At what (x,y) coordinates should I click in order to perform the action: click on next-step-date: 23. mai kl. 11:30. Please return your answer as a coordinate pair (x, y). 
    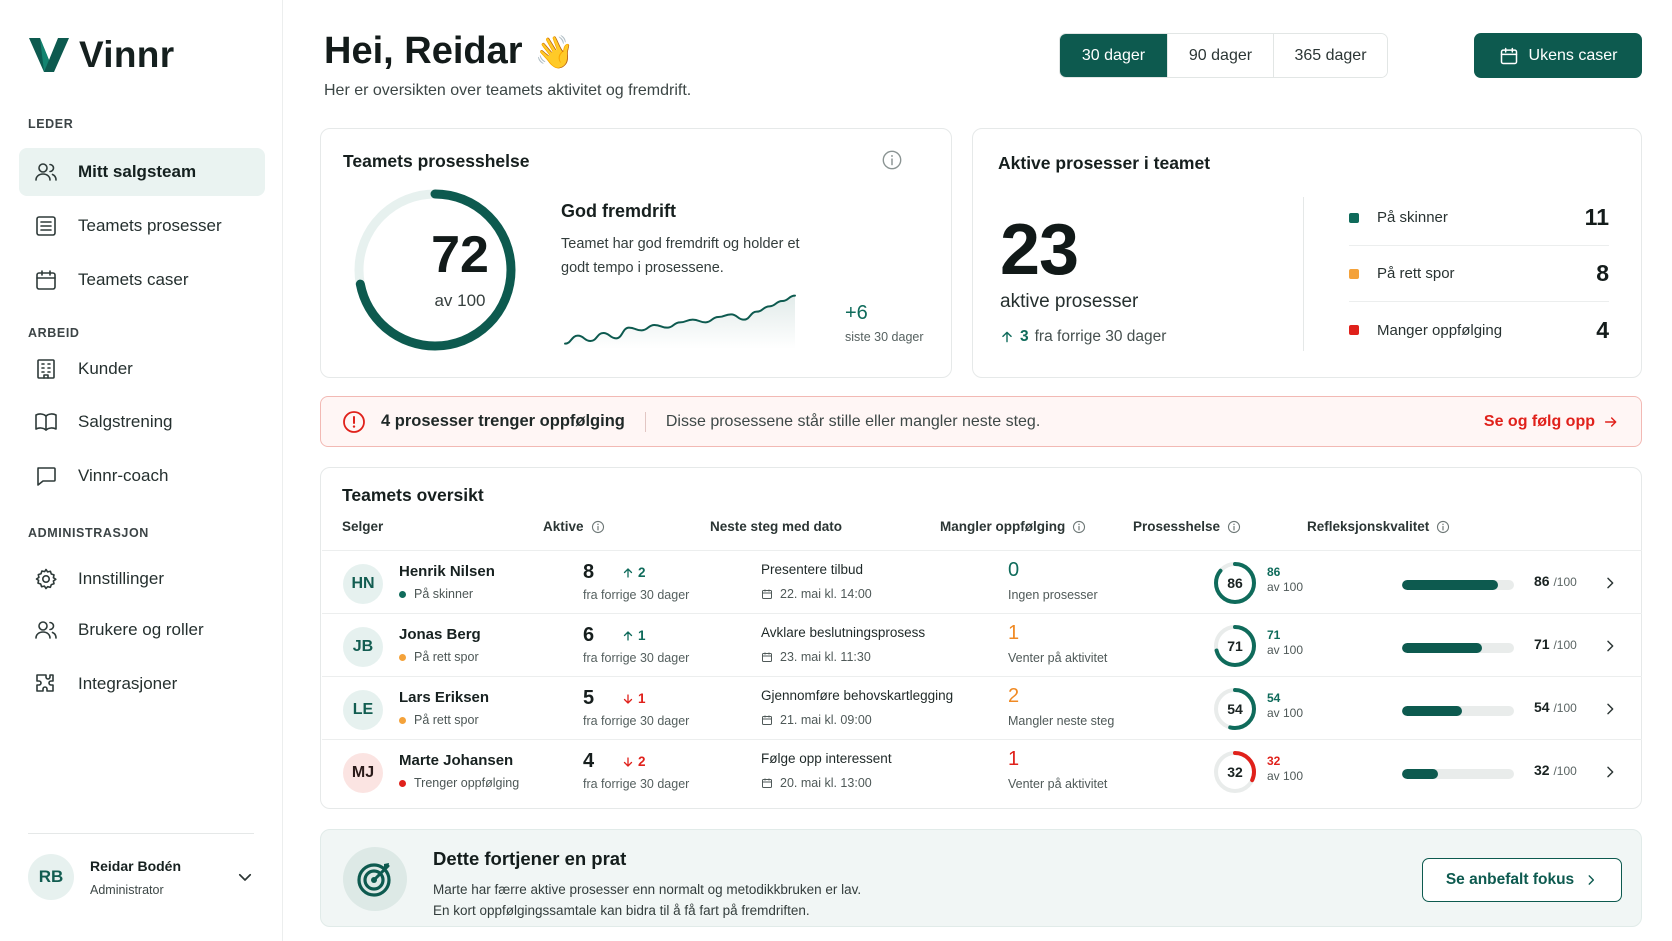
    Looking at the image, I should click on (816, 657).